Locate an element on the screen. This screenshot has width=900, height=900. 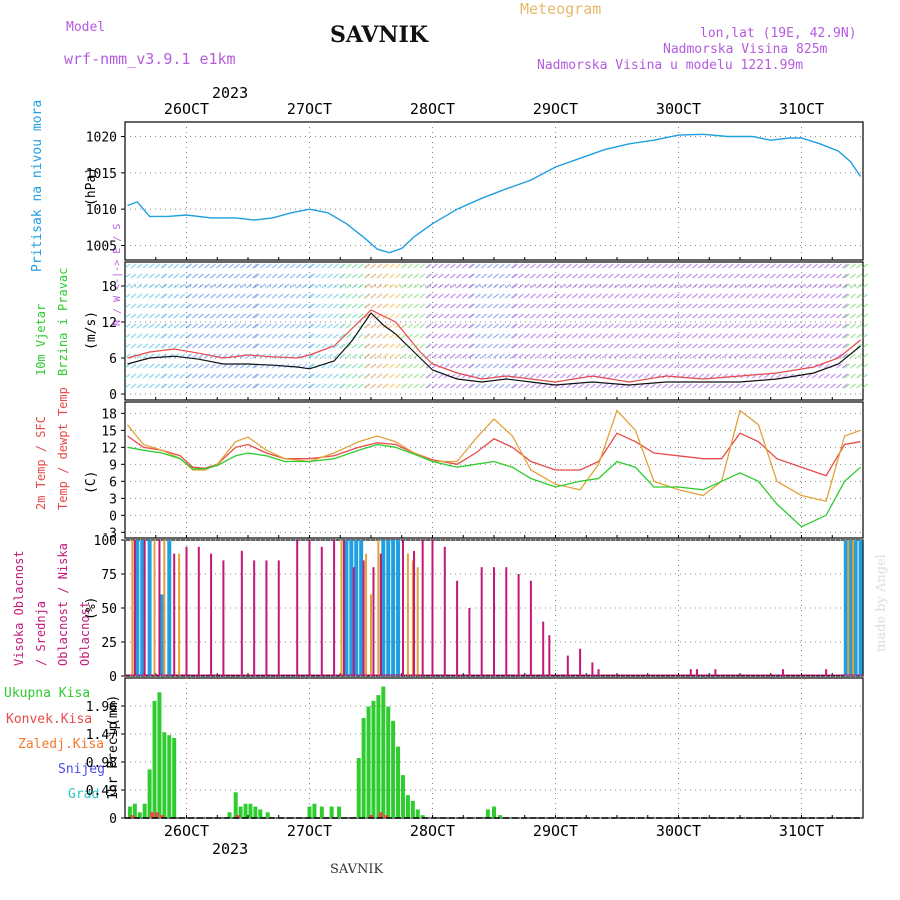
y-tick-label: 12 is located at coordinates (109, 448).